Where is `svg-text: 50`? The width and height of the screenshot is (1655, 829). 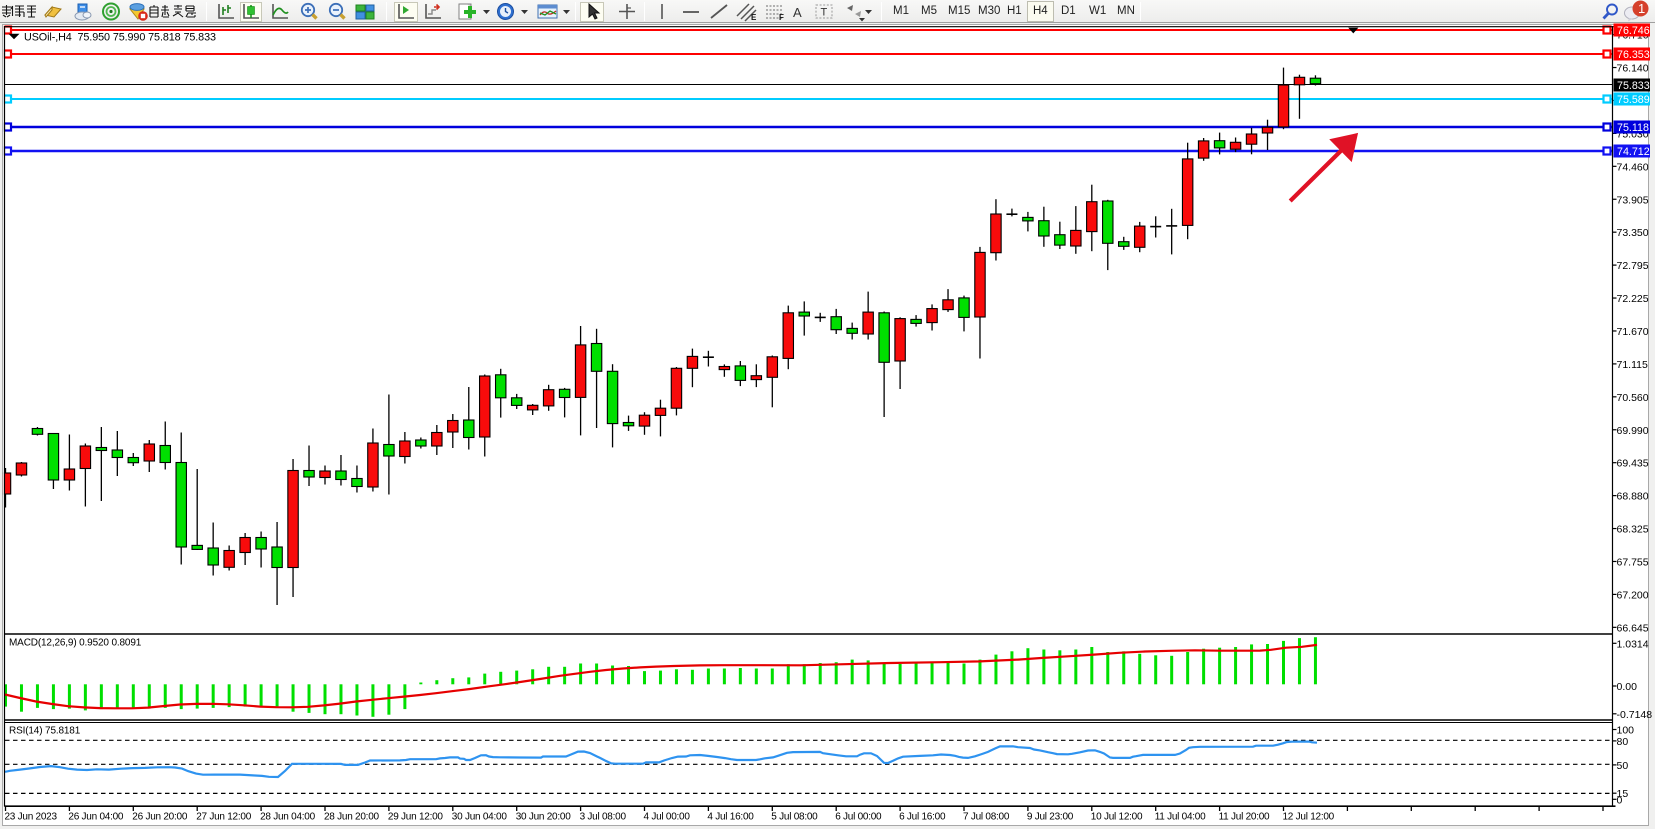
svg-text: 50 is located at coordinates (1623, 766).